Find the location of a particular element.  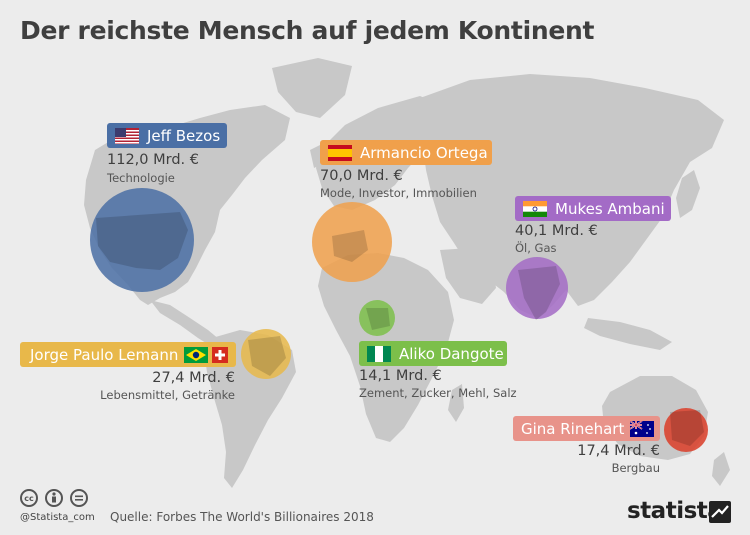

japan-landmass is located at coordinates (688, 194).